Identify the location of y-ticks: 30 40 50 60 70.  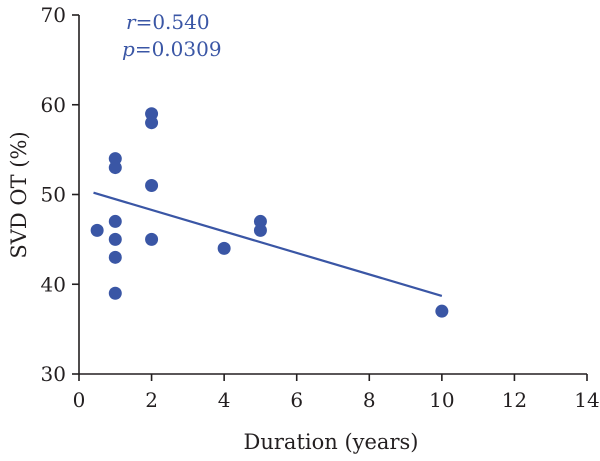
(60, 194).